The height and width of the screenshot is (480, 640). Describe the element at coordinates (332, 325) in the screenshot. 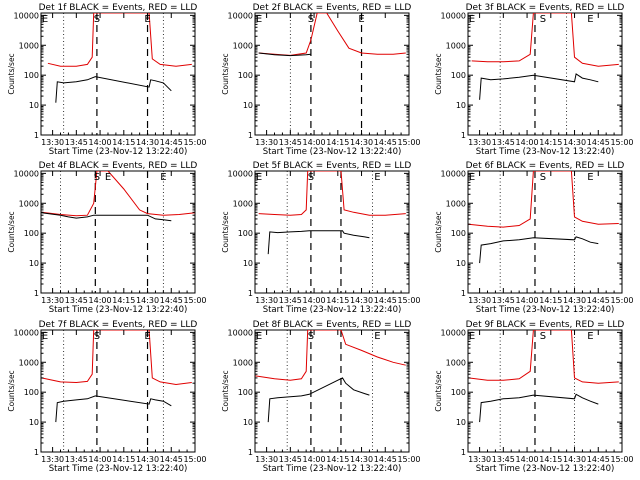

I see `panel-title: Det 8f BLACK = Events, RED = LLD` at that location.